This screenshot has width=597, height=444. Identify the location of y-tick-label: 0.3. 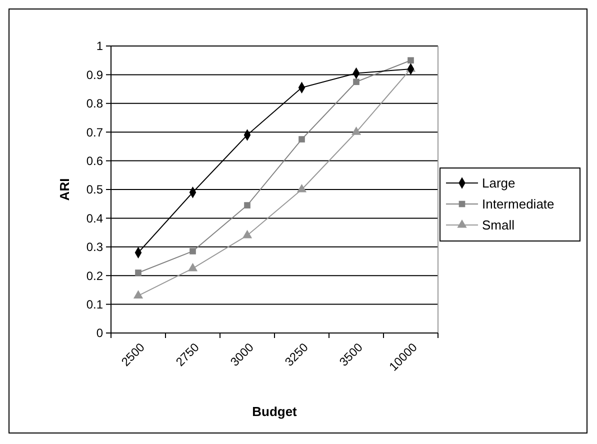
(95, 247).